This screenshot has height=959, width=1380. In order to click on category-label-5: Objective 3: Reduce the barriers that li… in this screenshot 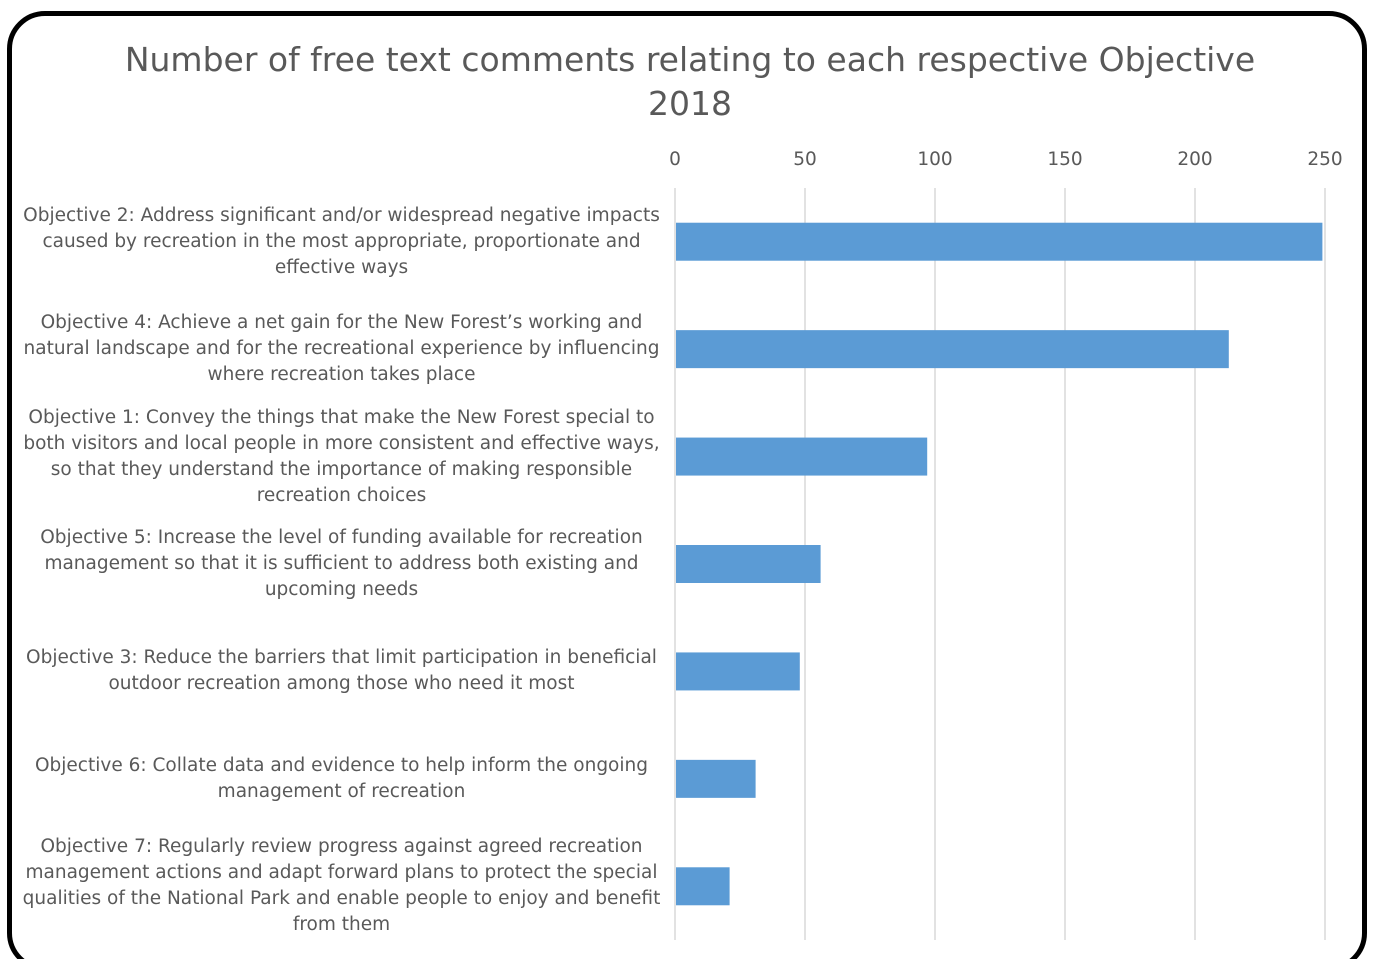, I will do `click(341, 671)`.